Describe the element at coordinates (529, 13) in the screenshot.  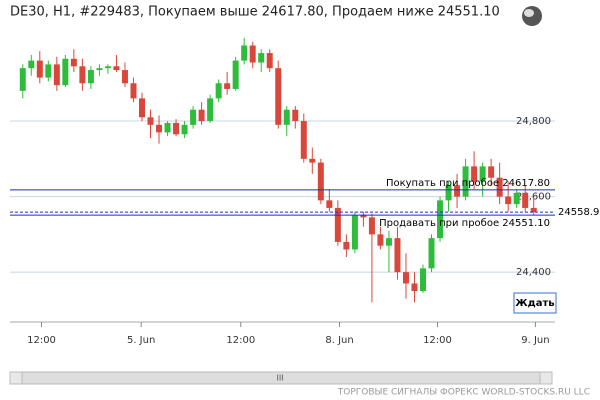
I see `globe-highlight` at that location.